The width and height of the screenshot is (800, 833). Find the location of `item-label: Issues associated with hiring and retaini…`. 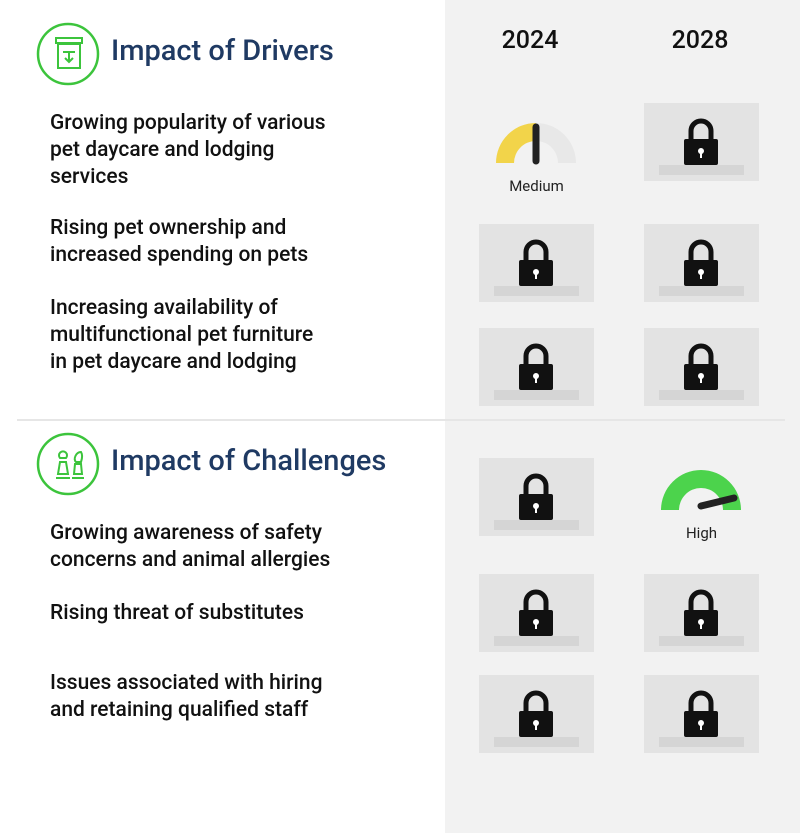

item-label: Issues associated with hiring and retaini… is located at coordinates (186, 697).